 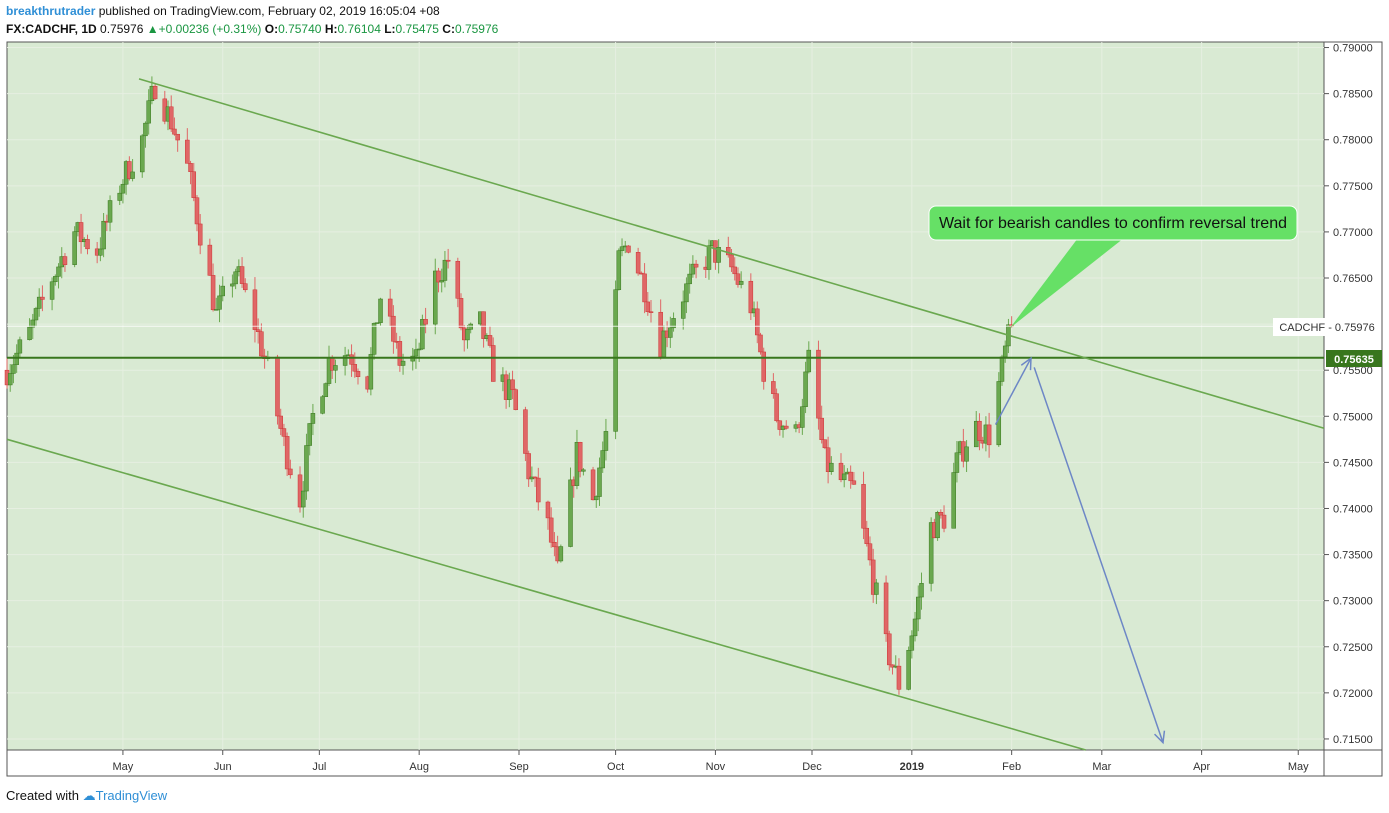 What do you see at coordinates (1327, 327) in the screenshot?
I see `last-price-label: CADCHF - 0.75976` at bounding box center [1327, 327].